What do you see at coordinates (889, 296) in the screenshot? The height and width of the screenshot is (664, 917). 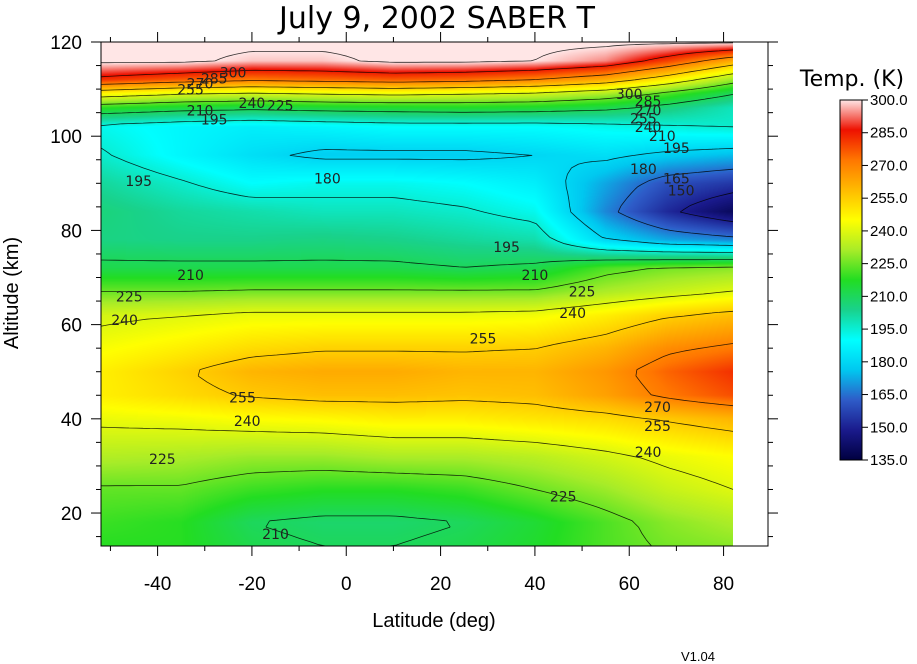 I see `colorbar-tick-label: 210.0` at bounding box center [889, 296].